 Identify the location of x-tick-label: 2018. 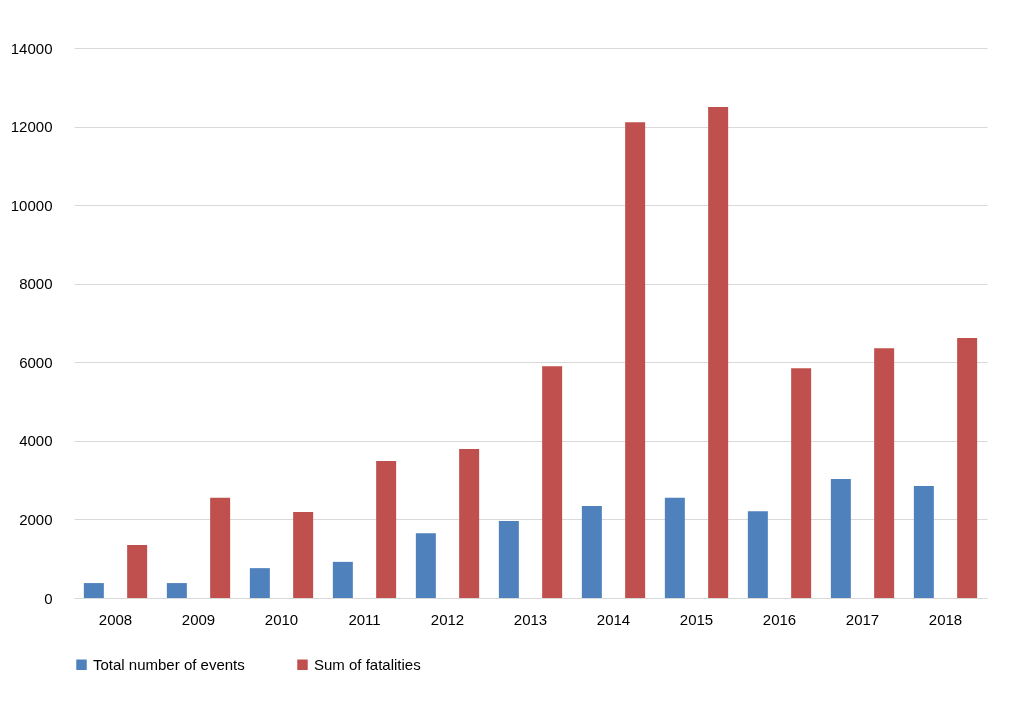
(945, 619).